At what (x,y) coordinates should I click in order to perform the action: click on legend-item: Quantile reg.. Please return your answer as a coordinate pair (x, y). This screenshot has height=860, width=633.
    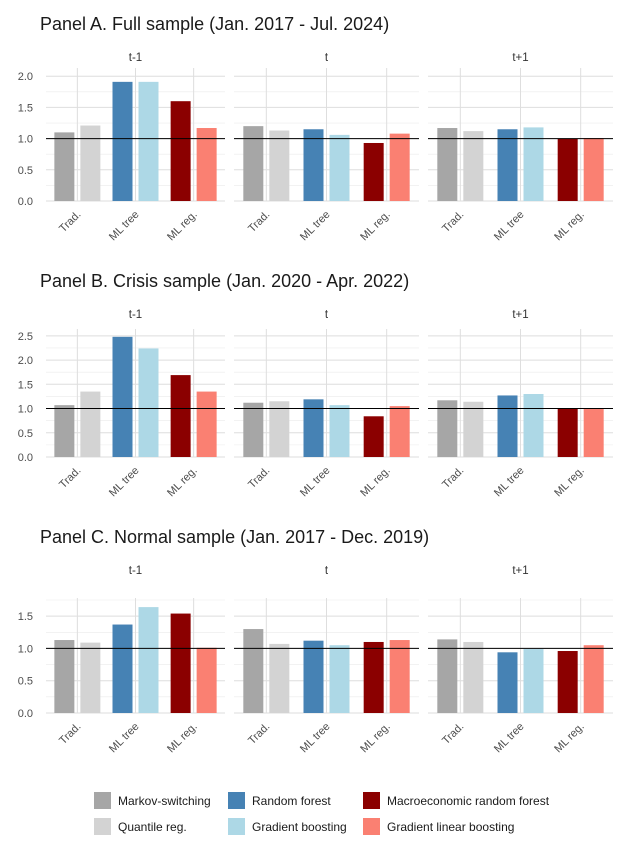
    Looking at the image, I should click on (140, 826).